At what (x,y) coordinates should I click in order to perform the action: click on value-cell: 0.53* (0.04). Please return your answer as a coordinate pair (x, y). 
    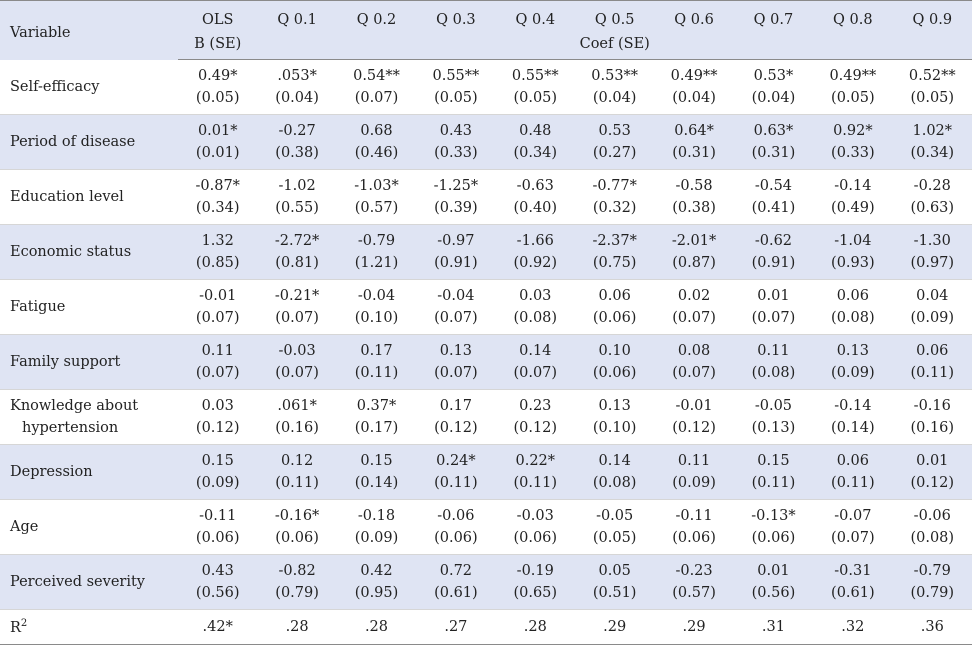
    Looking at the image, I should click on (773, 87).